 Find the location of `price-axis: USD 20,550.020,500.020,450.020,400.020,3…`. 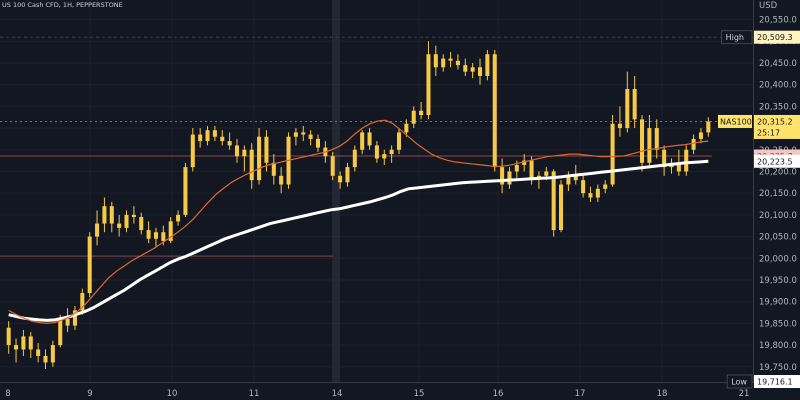

price-axis: USD 20,550.020,500.020,450.020,400.020,3… is located at coordinates (776, 200).